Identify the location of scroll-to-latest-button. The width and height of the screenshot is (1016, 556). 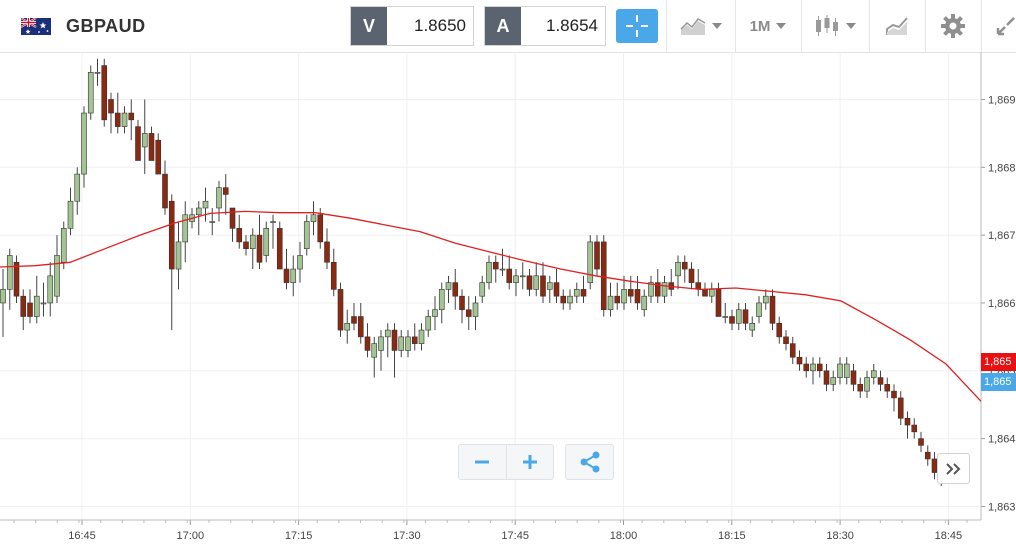
(953, 468).